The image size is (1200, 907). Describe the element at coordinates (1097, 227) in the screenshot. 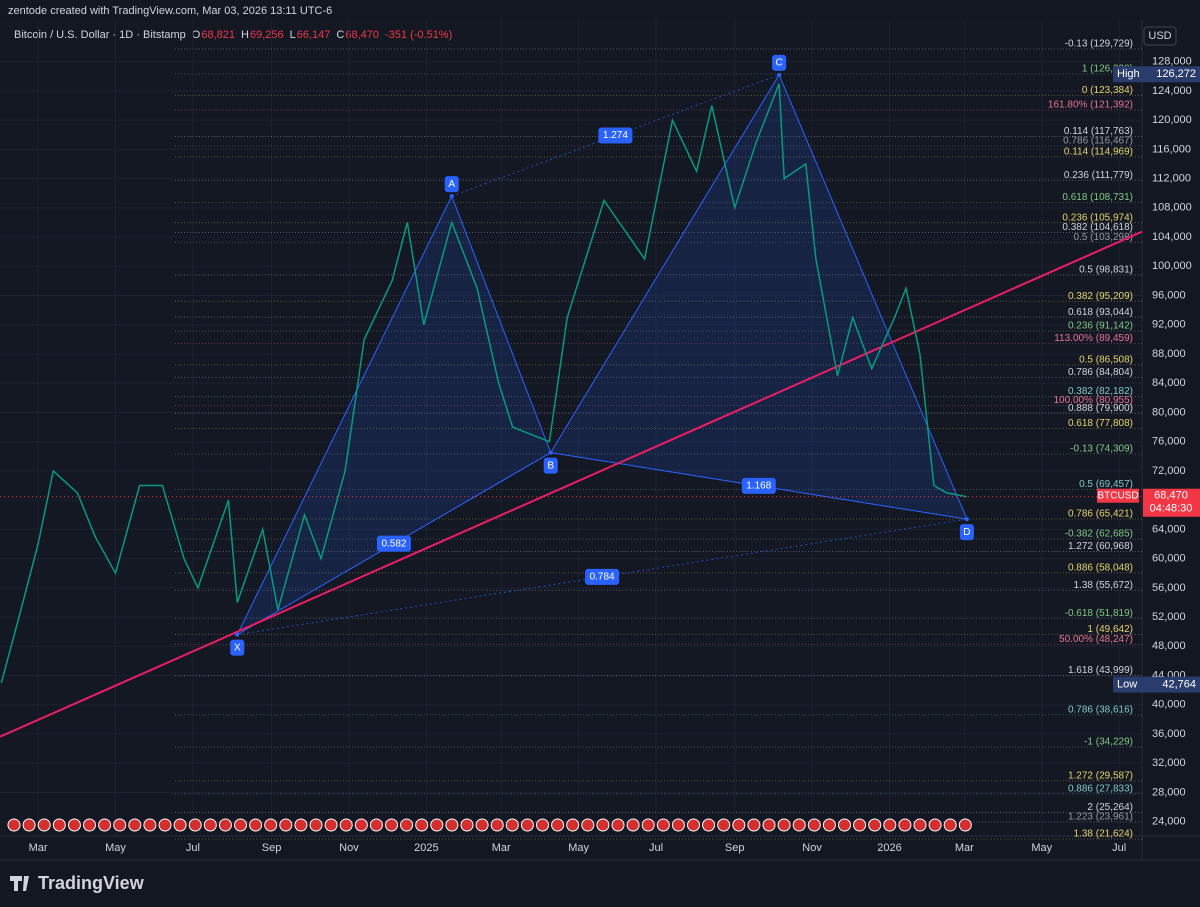

I see `fib-label: 0.382 (104,618)` at that location.